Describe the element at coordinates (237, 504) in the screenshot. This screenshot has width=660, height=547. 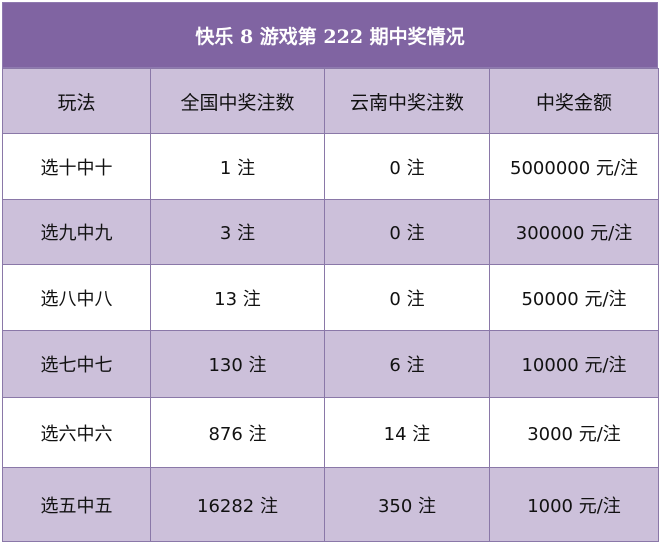
I see `national-winners-cell: 16282 注` at that location.